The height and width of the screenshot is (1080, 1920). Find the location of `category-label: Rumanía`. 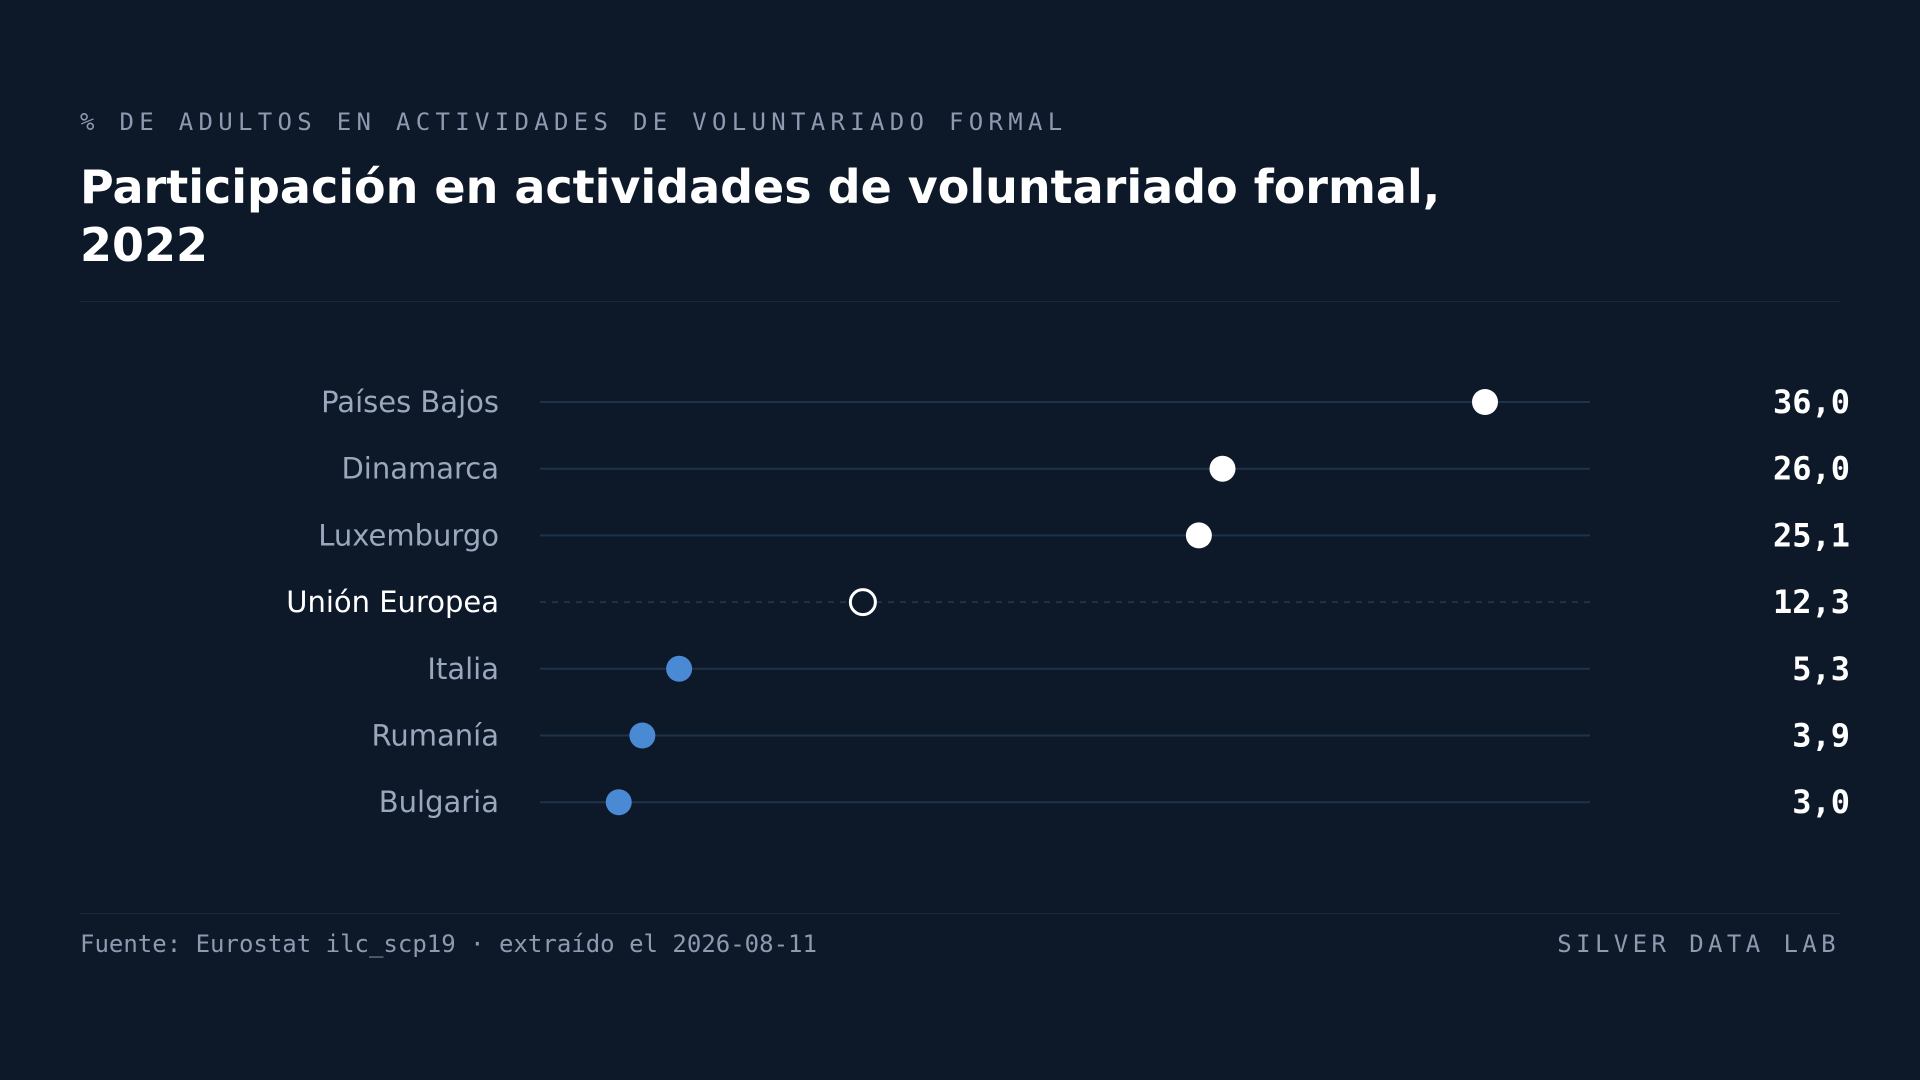

category-label: Rumanía is located at coordinates (435, 736).